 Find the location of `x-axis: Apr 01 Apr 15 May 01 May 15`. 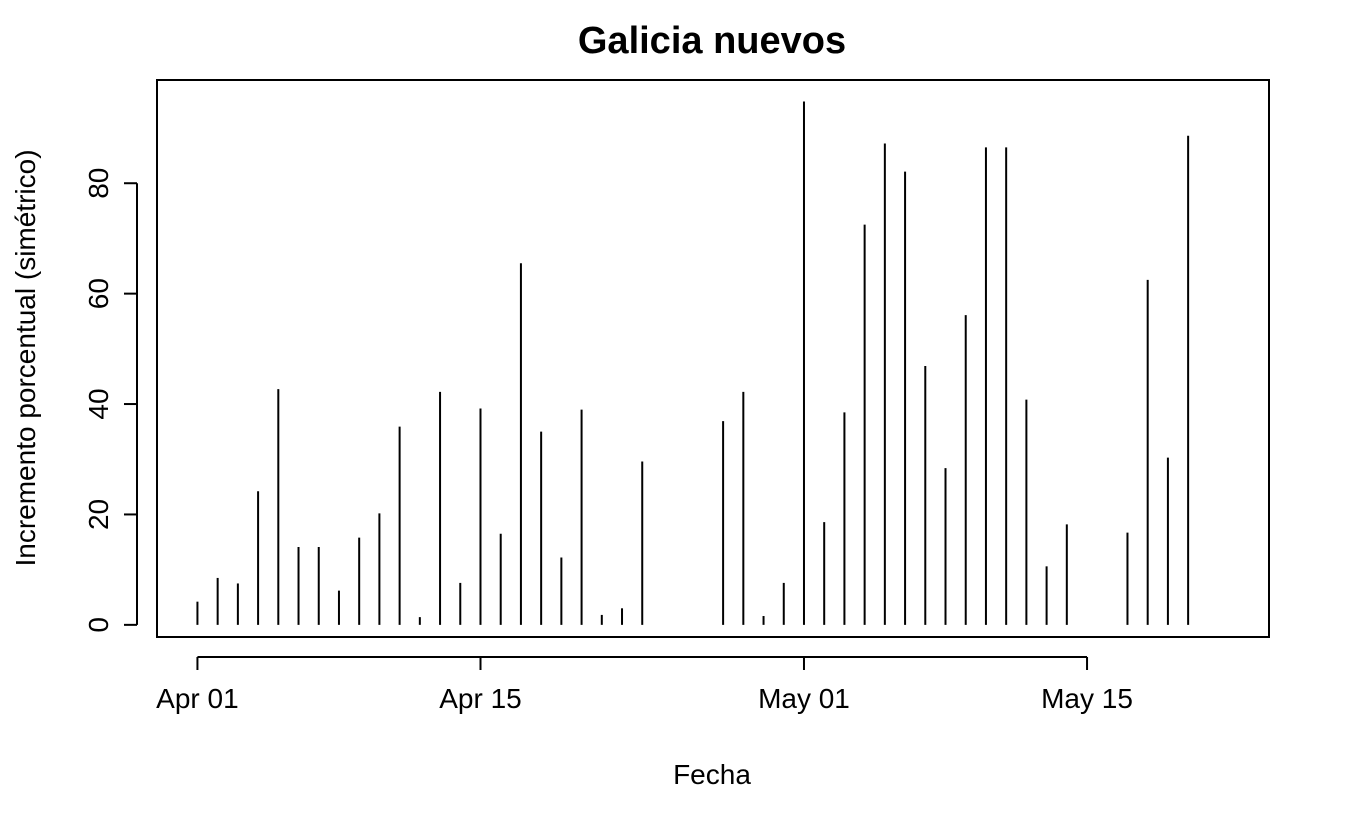

x-axis: Apr 01 Apr 15 May 01 May 15 is located at coordinates (644, 685).